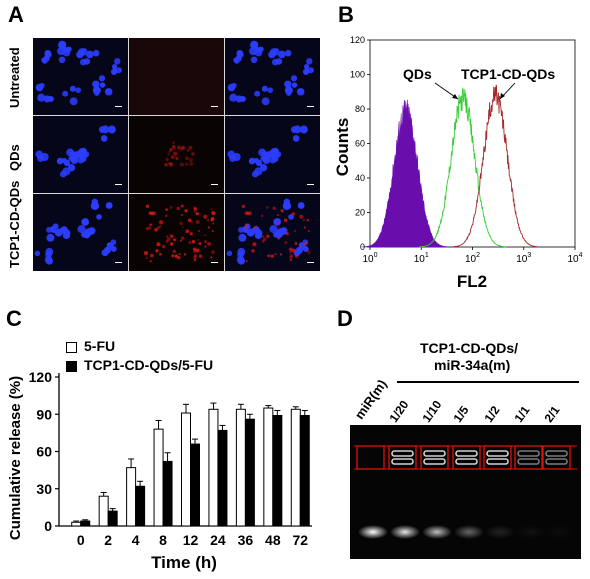 The width and height of the screenshot is (590, 579). I want to click on legend-swatch-tcp1-cd-qds-5-fu, so click(71, 366).